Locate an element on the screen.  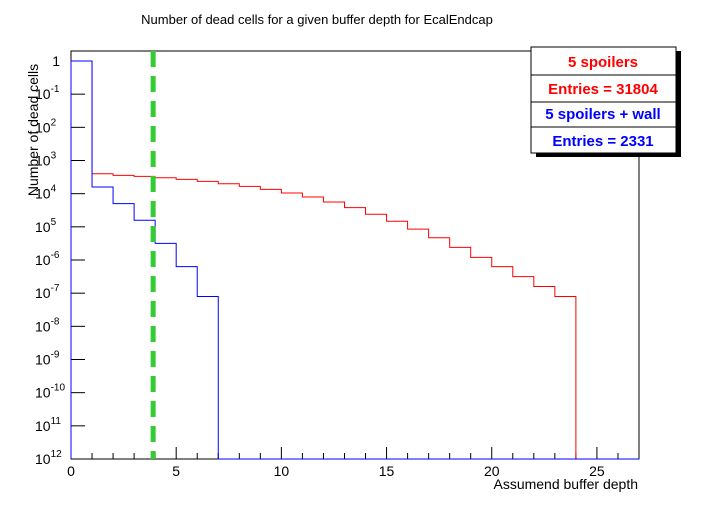
y-tick-label: 10⁻⁶ is located at coordinates (47, 259).